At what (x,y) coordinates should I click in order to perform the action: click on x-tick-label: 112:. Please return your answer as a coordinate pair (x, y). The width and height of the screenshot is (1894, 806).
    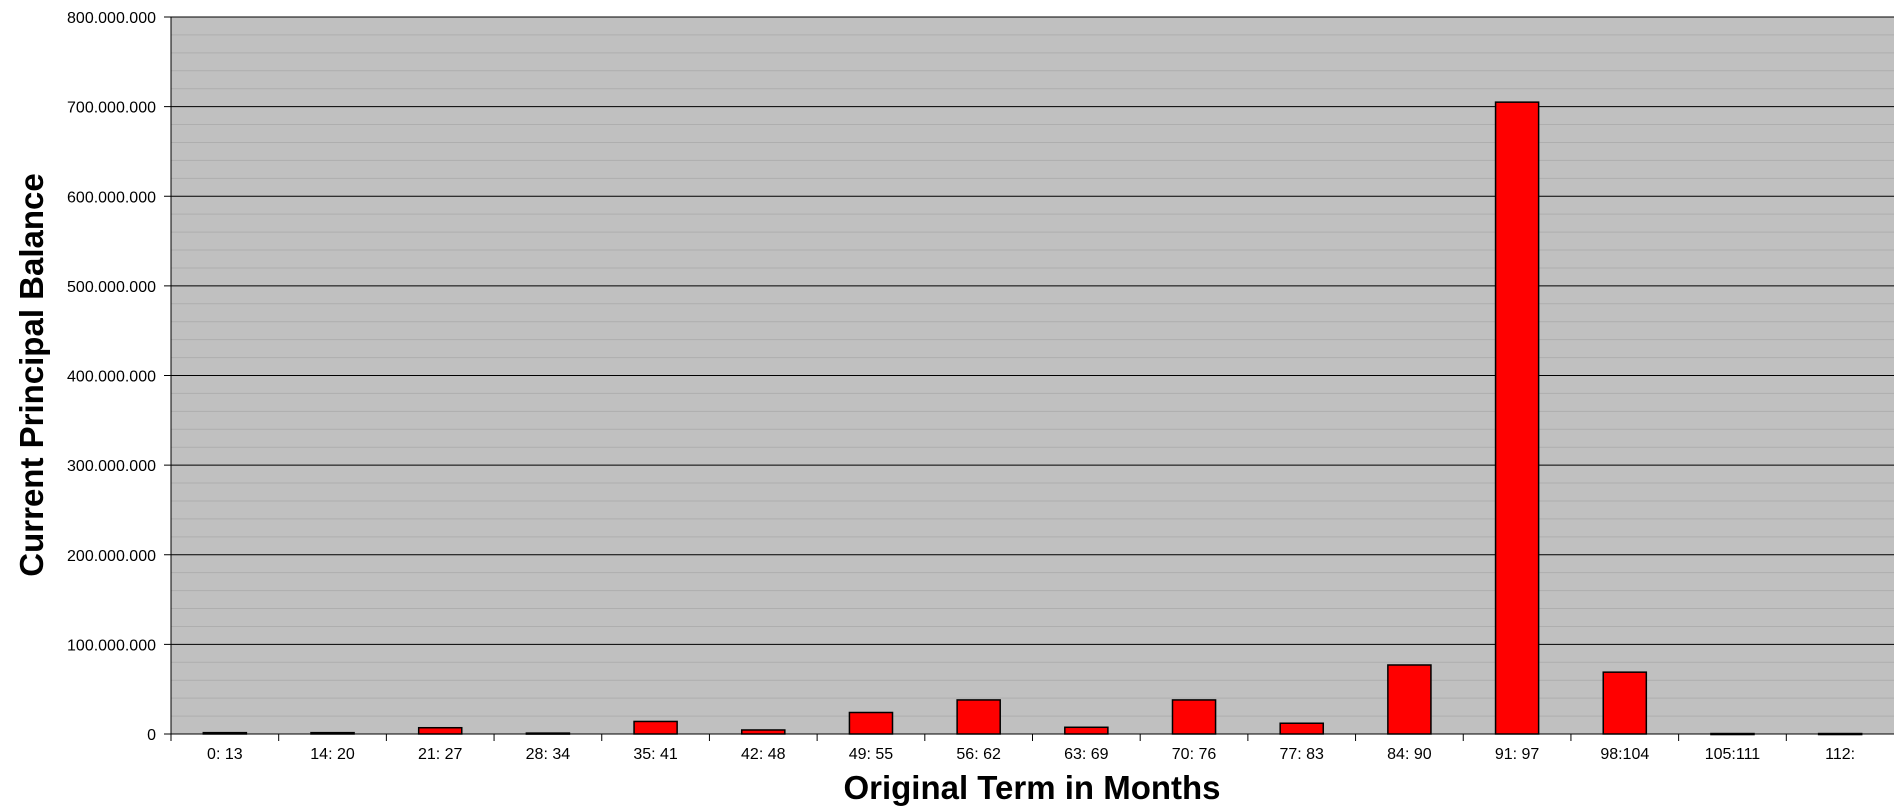
    Looking at the image, I should click on (1840, 754).